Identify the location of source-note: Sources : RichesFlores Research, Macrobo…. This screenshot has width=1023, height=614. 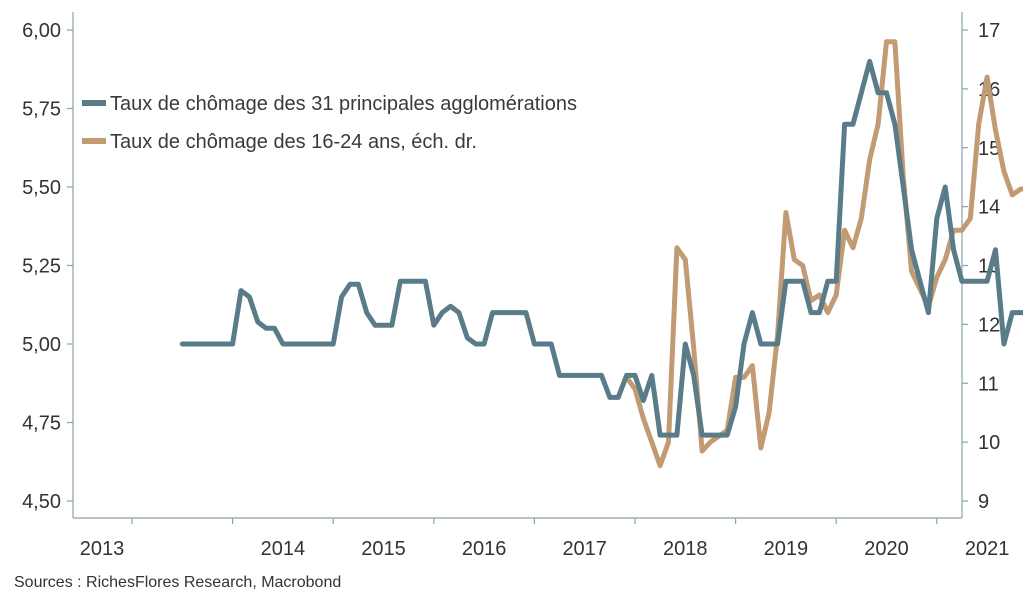
(178, 582).